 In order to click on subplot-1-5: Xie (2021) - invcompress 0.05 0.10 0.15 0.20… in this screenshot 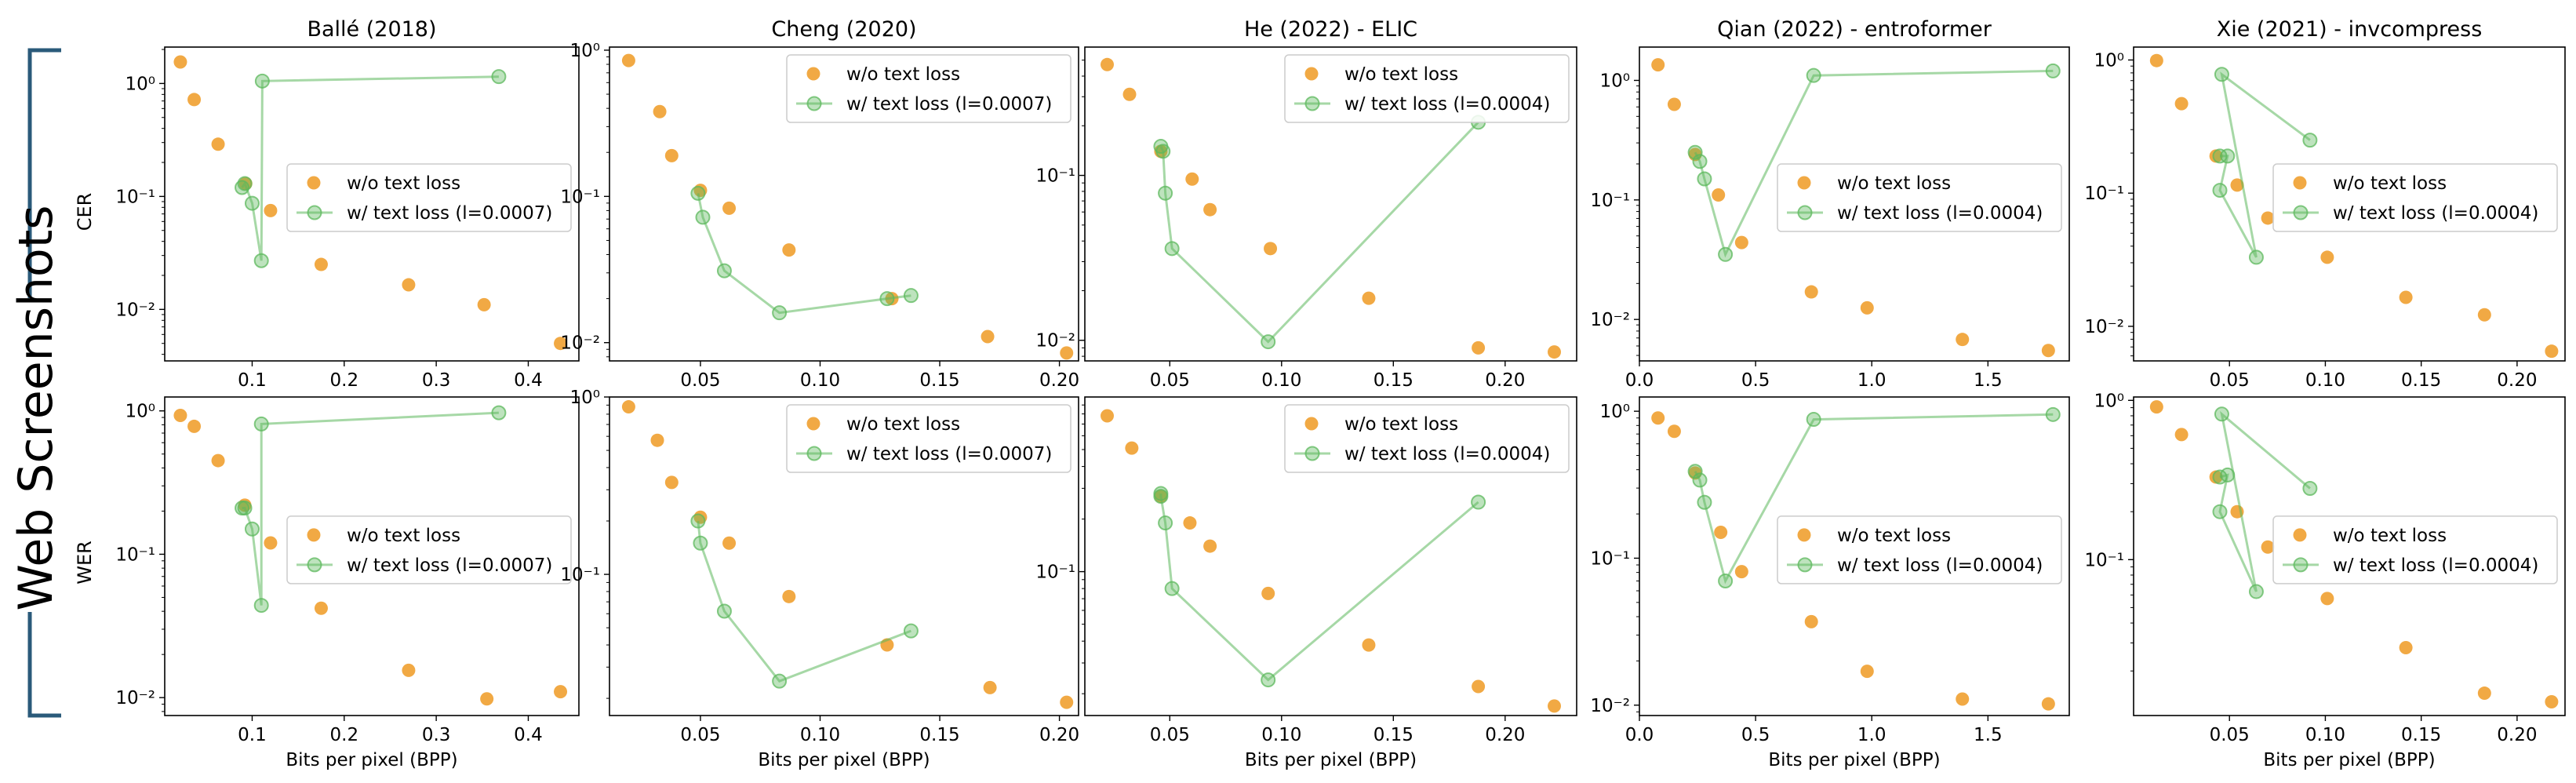, I will do `click(2325, 204)`.